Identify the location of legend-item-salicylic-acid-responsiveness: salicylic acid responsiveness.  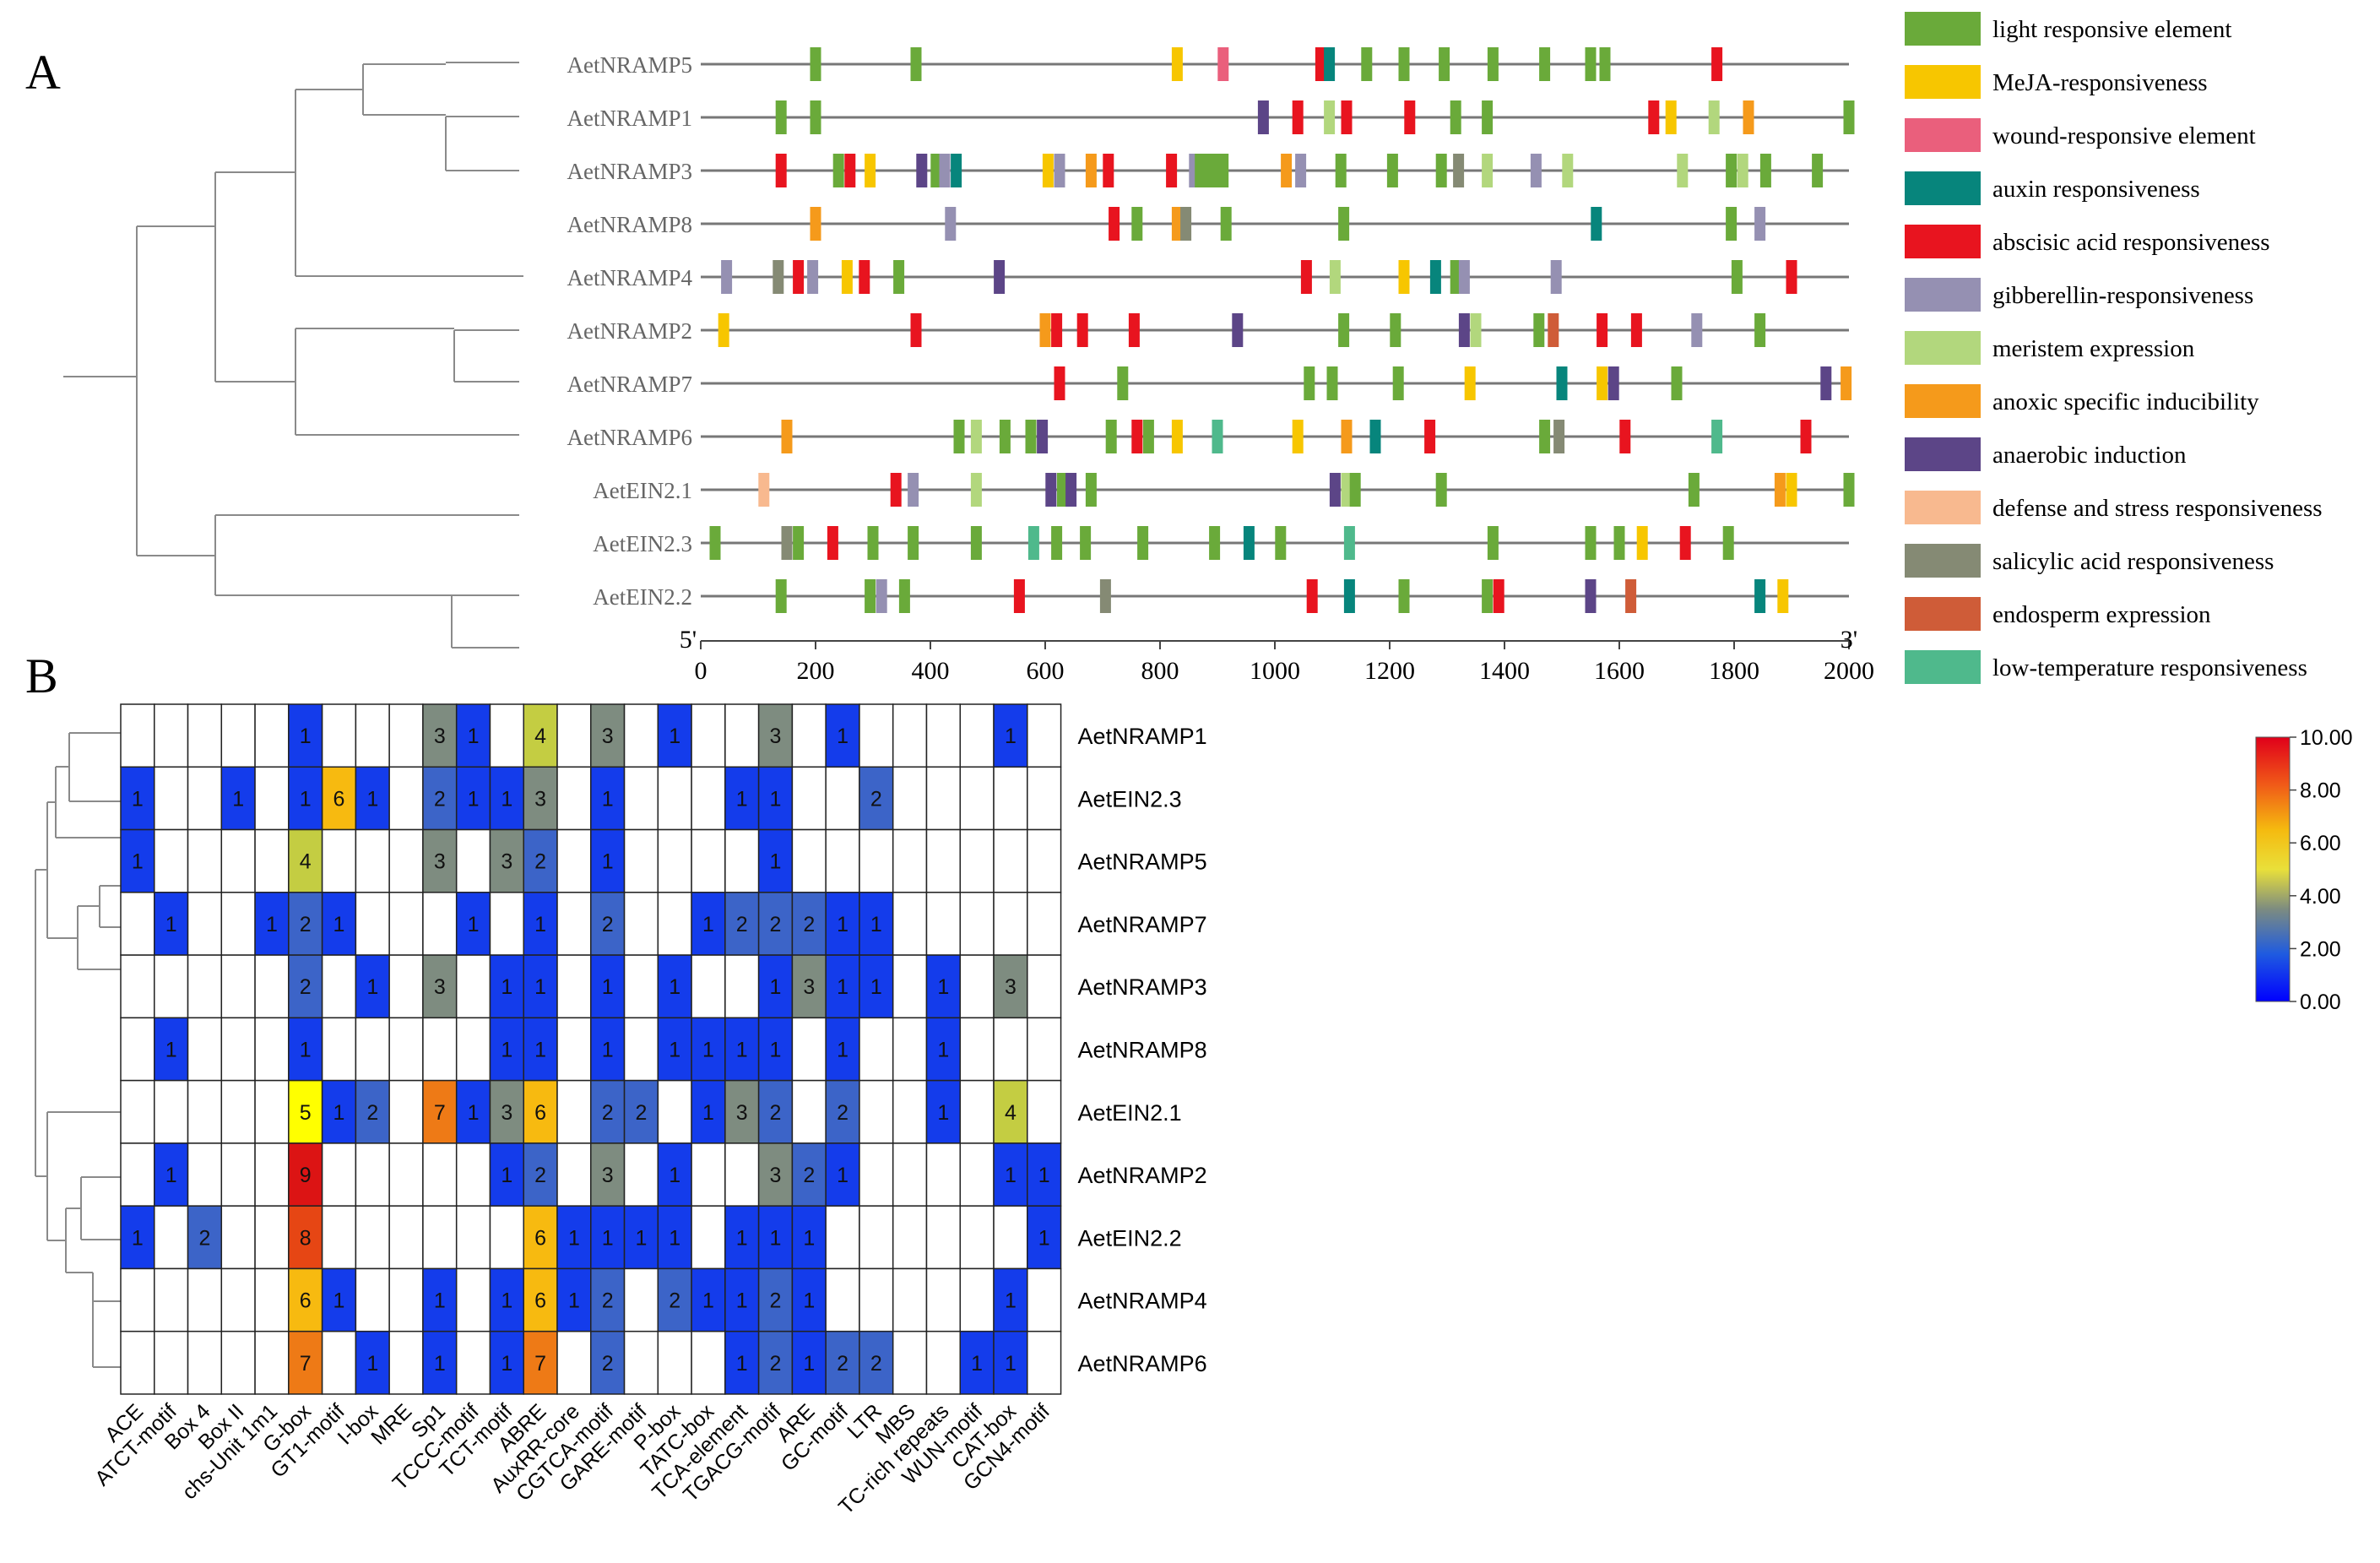
(2089, 561).